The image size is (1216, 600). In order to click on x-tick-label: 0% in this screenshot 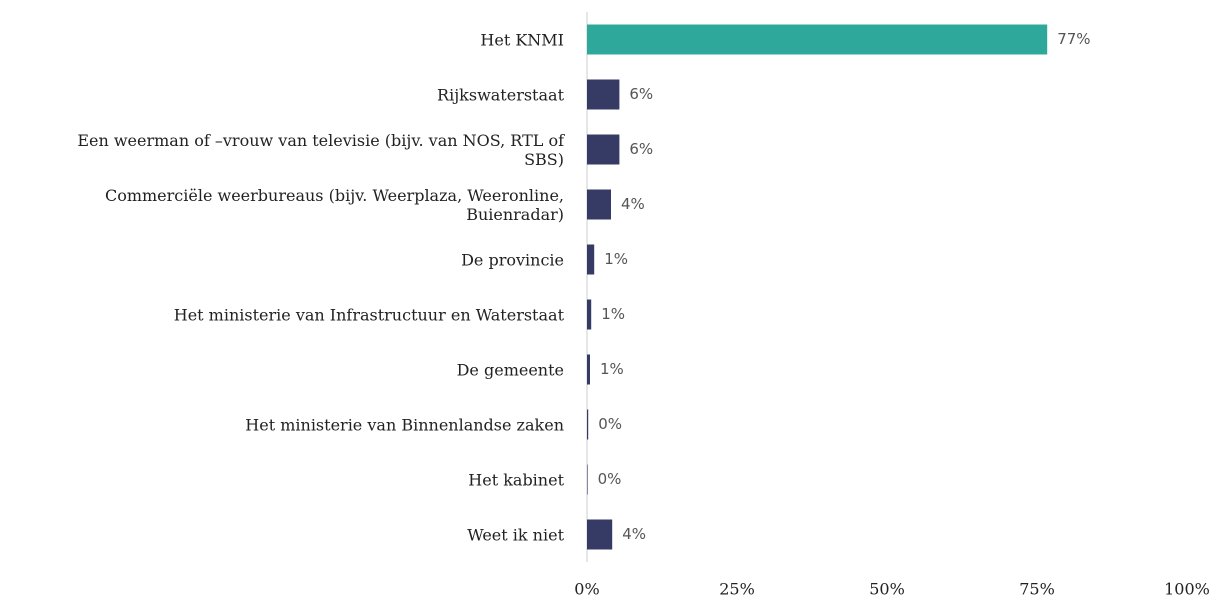, I will do `click(586, 589)`.